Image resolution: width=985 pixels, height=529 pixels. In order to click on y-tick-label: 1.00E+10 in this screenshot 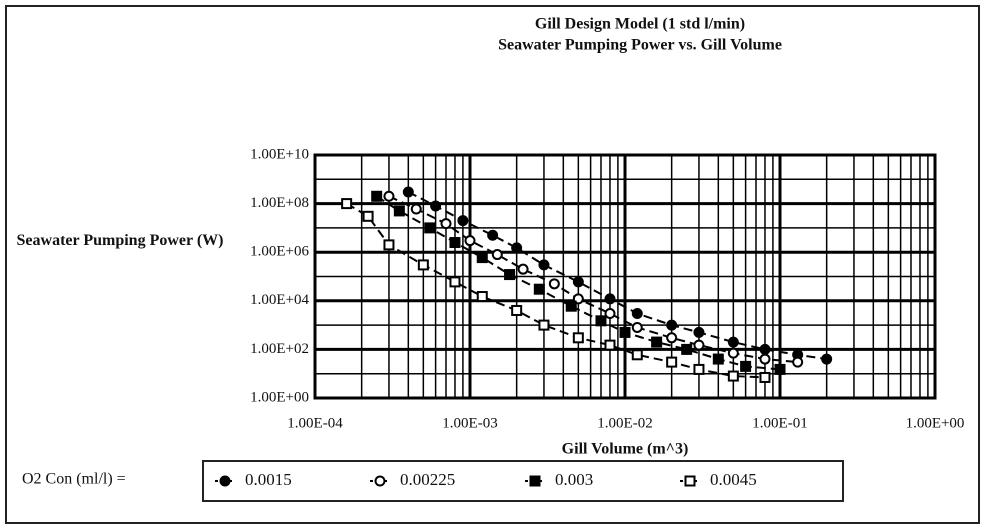, I will do `click(279, 154)`.